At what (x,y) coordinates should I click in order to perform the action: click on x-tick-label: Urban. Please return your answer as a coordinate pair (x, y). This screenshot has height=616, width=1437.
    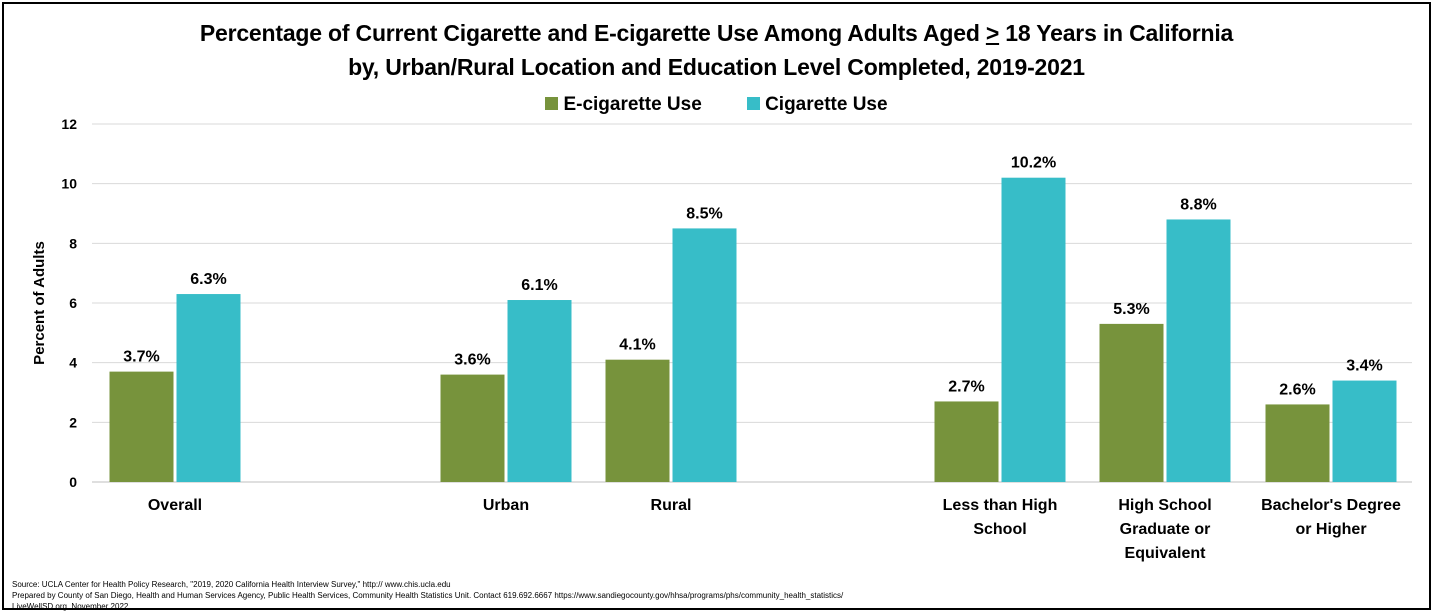
    Looking at the image, I should click on (506, 505).